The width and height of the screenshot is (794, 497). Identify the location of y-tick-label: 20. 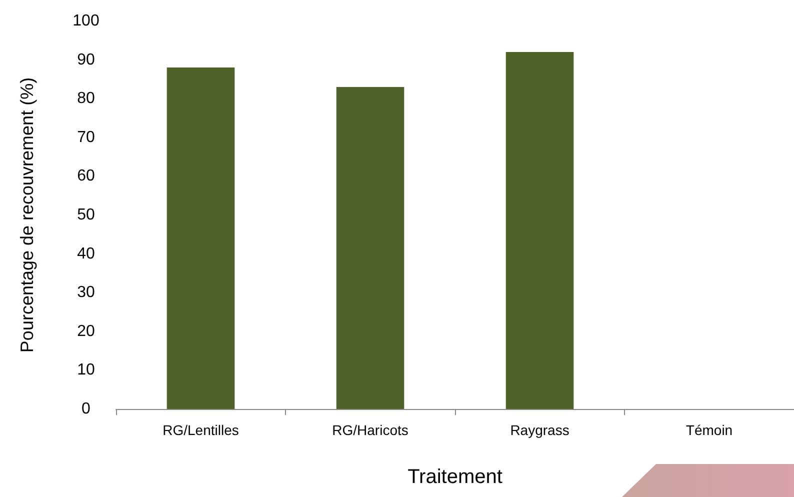
(86, 331).